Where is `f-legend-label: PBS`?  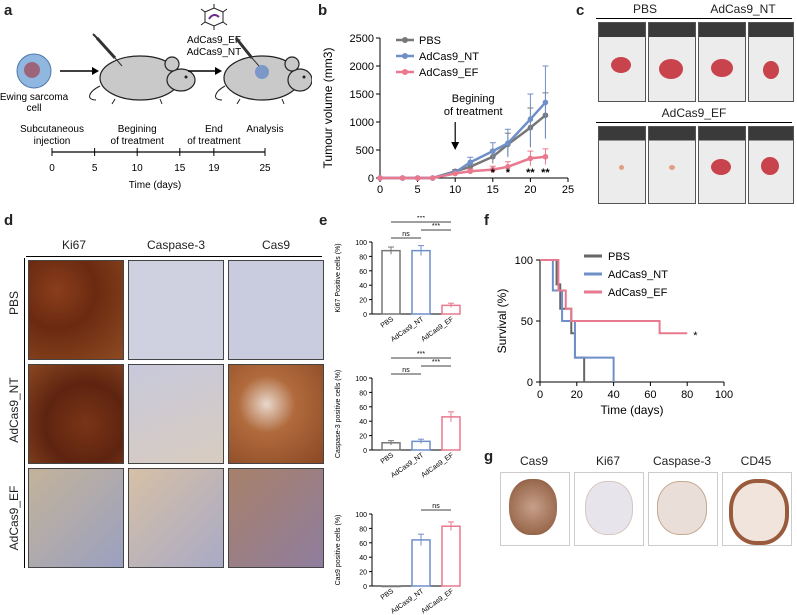 f-legend-label: PBS is located at coordinates (619, 257).